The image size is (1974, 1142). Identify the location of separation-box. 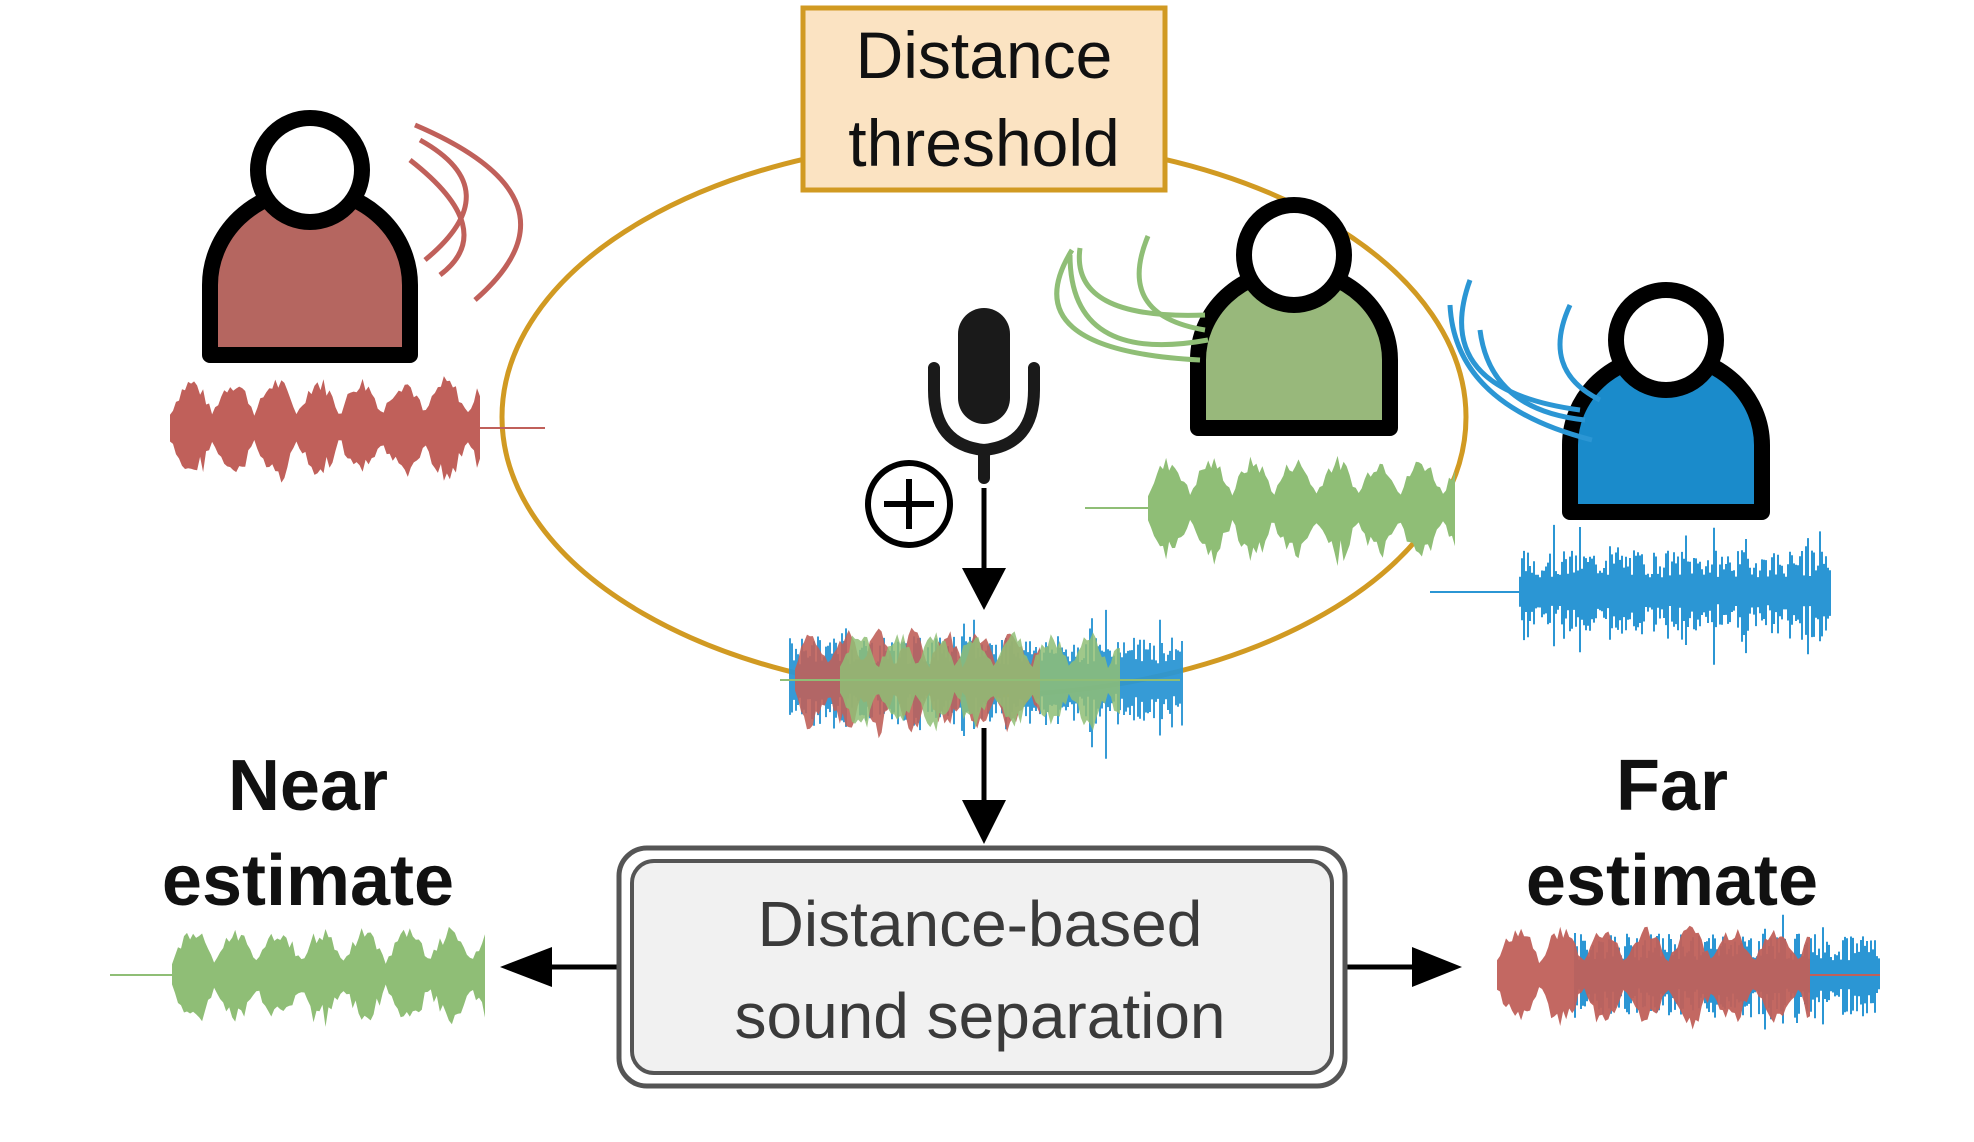
(982, 967).